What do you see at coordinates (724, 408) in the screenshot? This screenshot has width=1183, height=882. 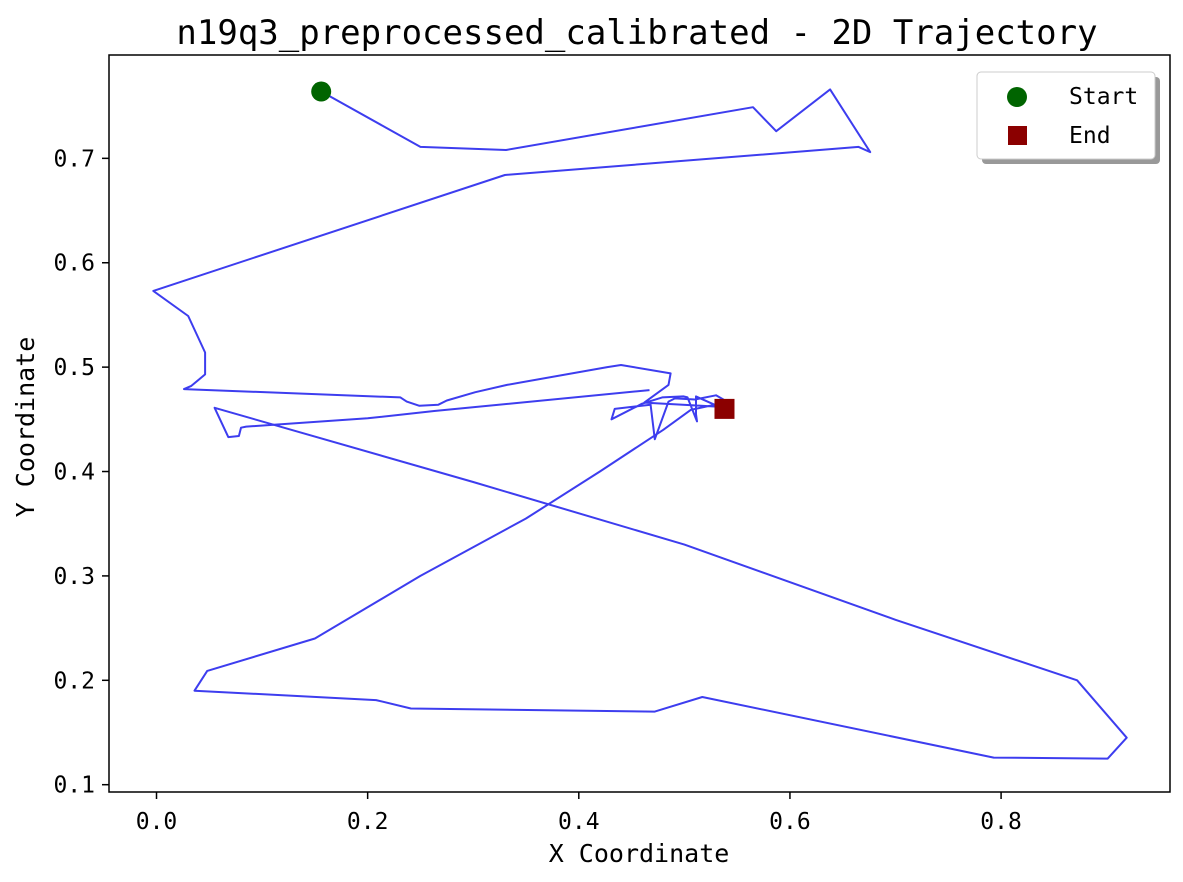 I see `end-marker` at bounding box center [724, 408].